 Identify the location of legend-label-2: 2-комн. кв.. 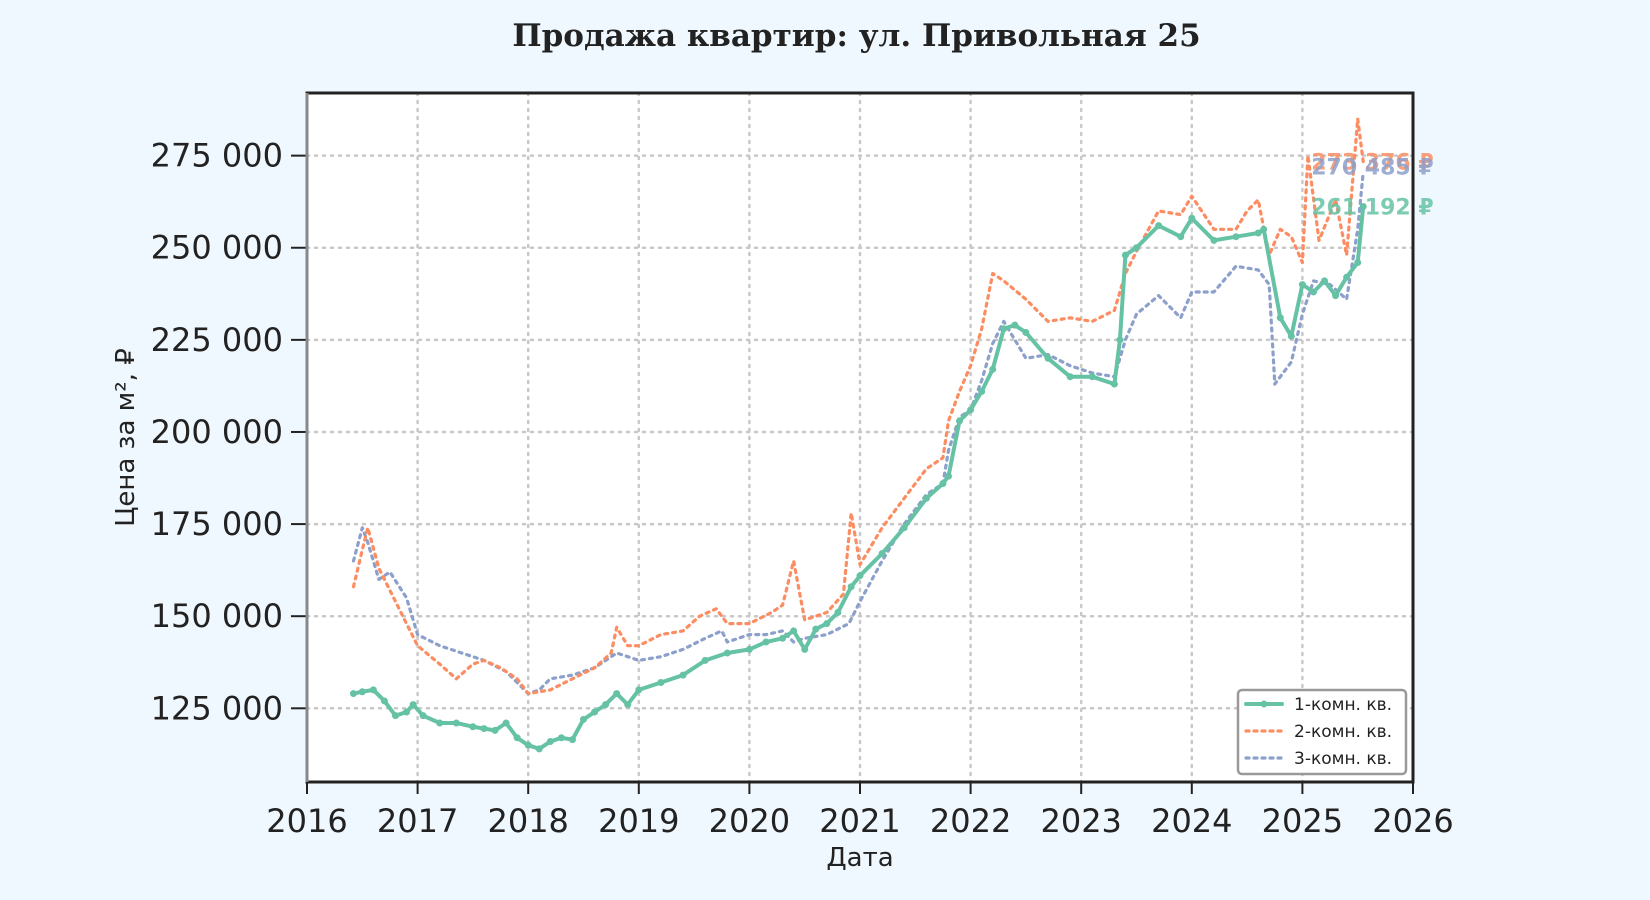
(1343, 732).